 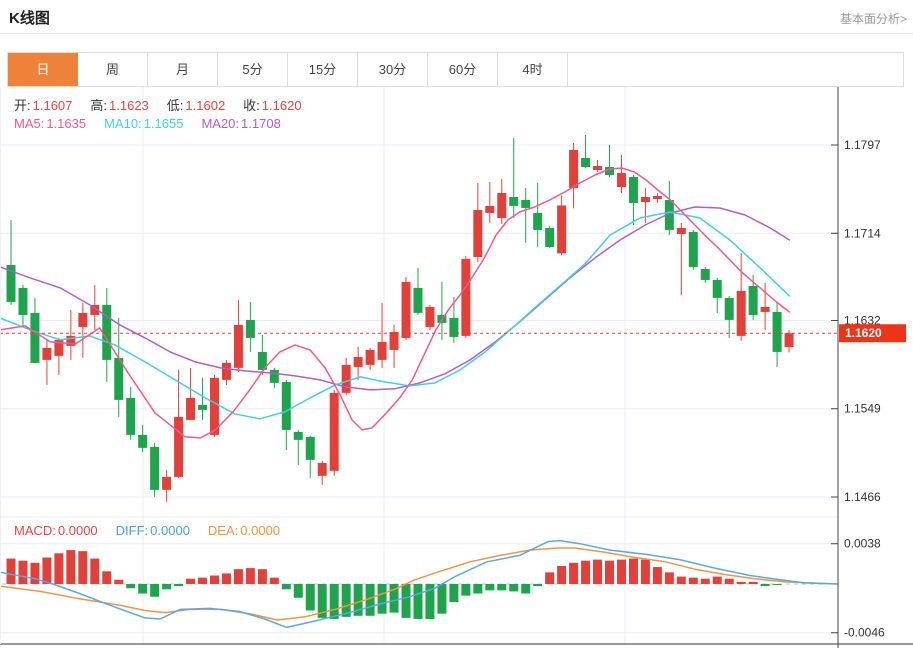 I want to click on macd-axis-label: 0.0038, so click(x=862, y=544).